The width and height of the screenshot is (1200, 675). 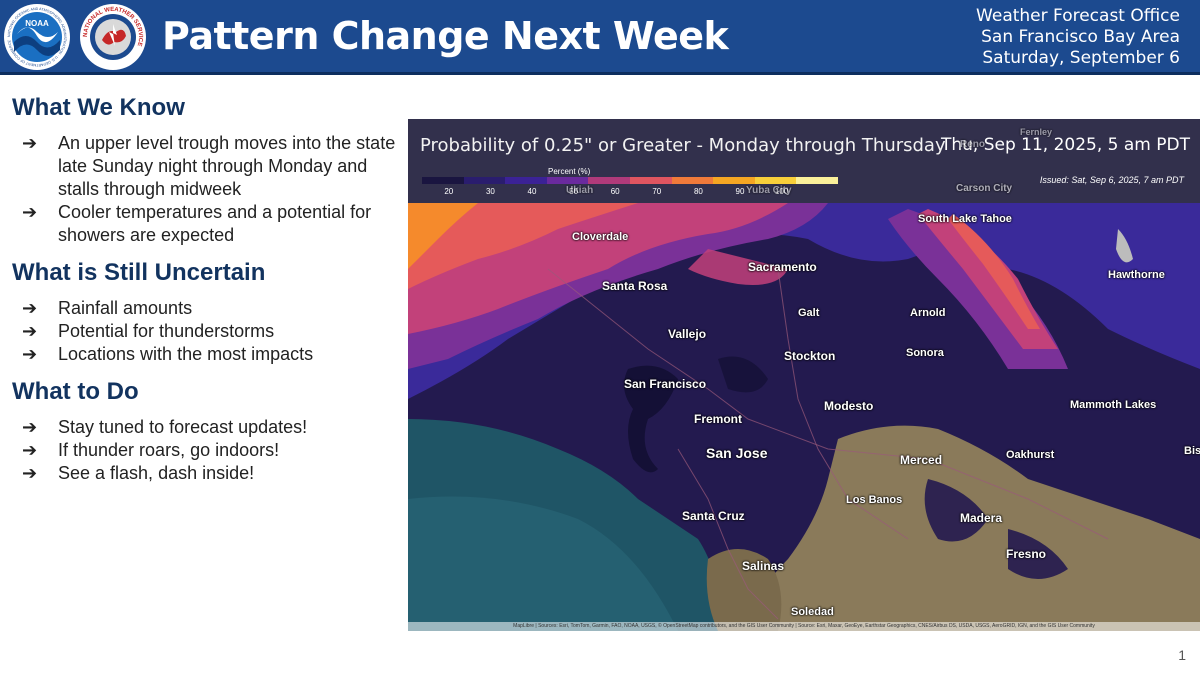 I want to click on city-label-modesto: Modesto, so click(x=849, y=406).